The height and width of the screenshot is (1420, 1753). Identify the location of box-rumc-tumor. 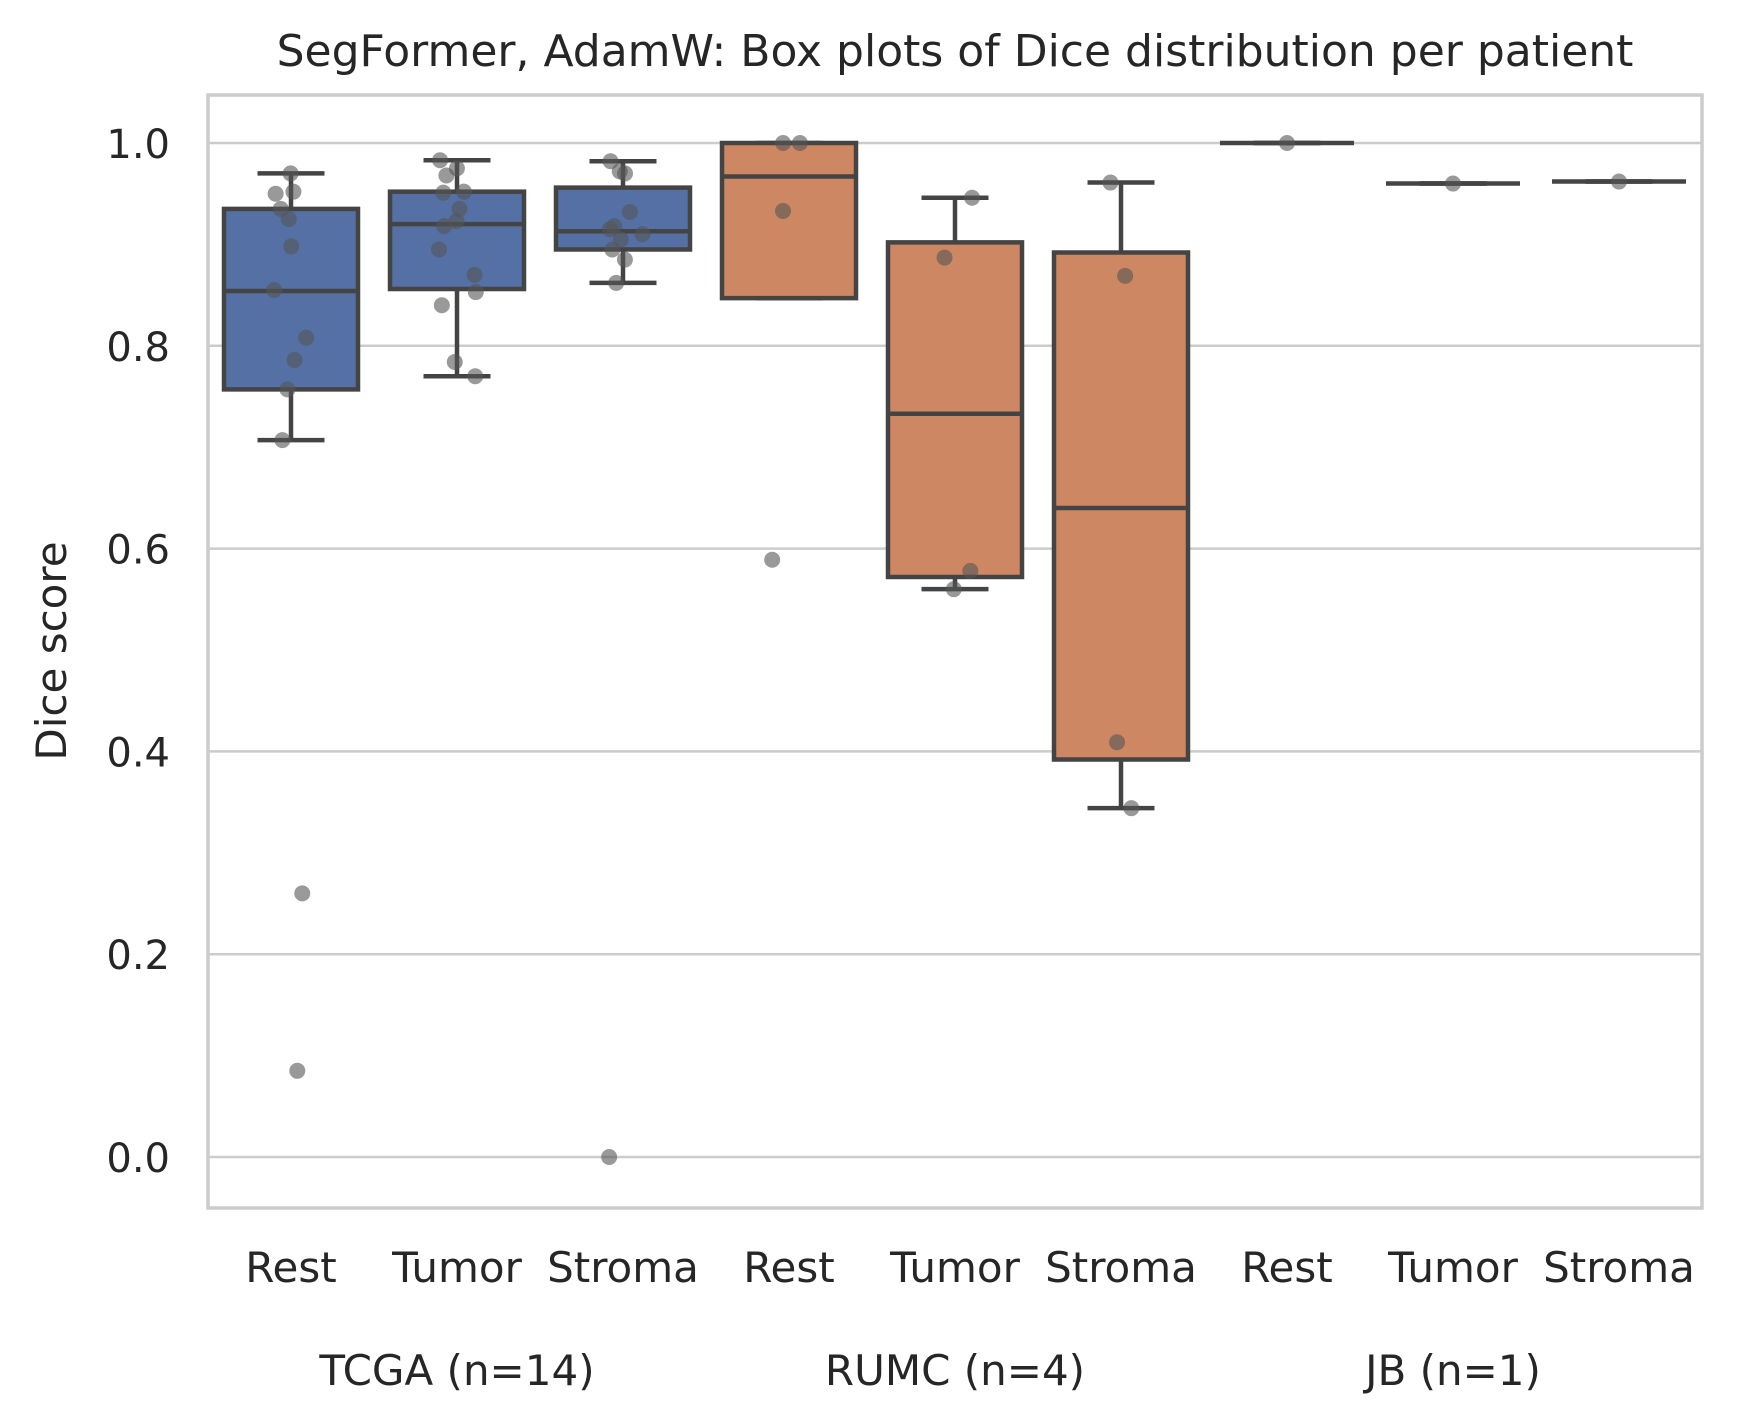
(955, 393).